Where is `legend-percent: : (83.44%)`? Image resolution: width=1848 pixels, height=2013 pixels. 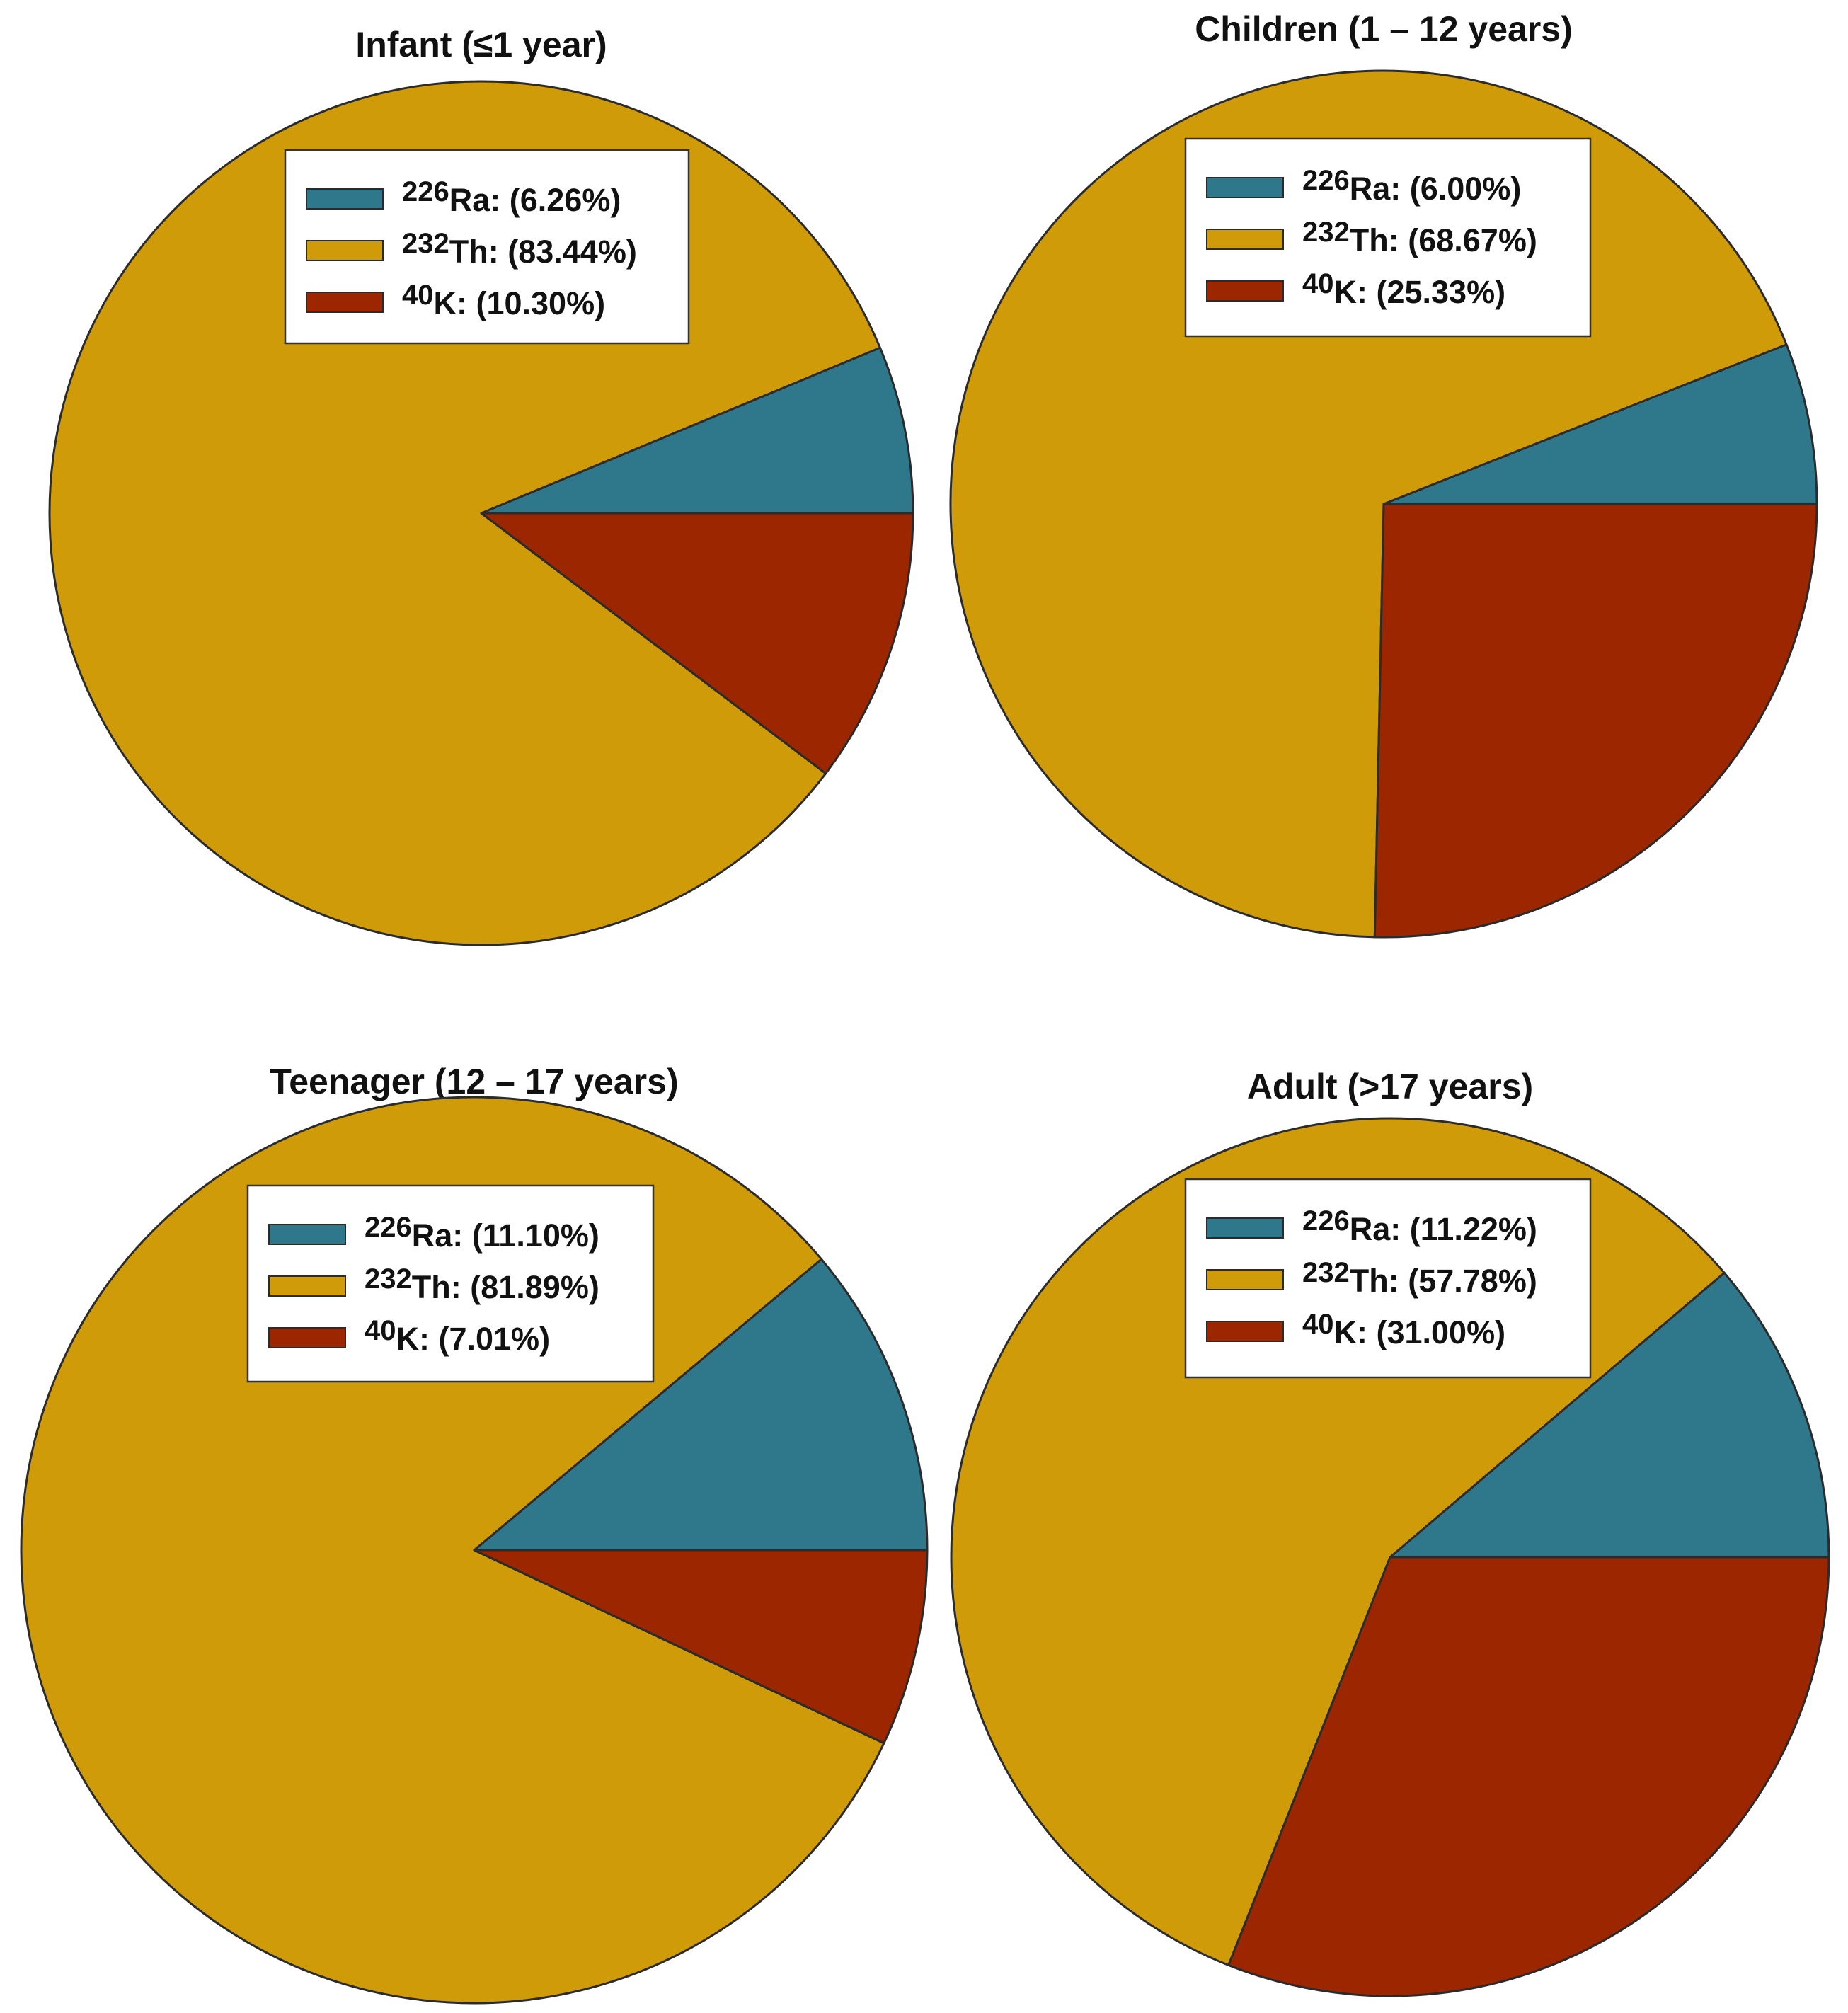 legend-percent: : (83.44%) is located at coordinates (562, 252).